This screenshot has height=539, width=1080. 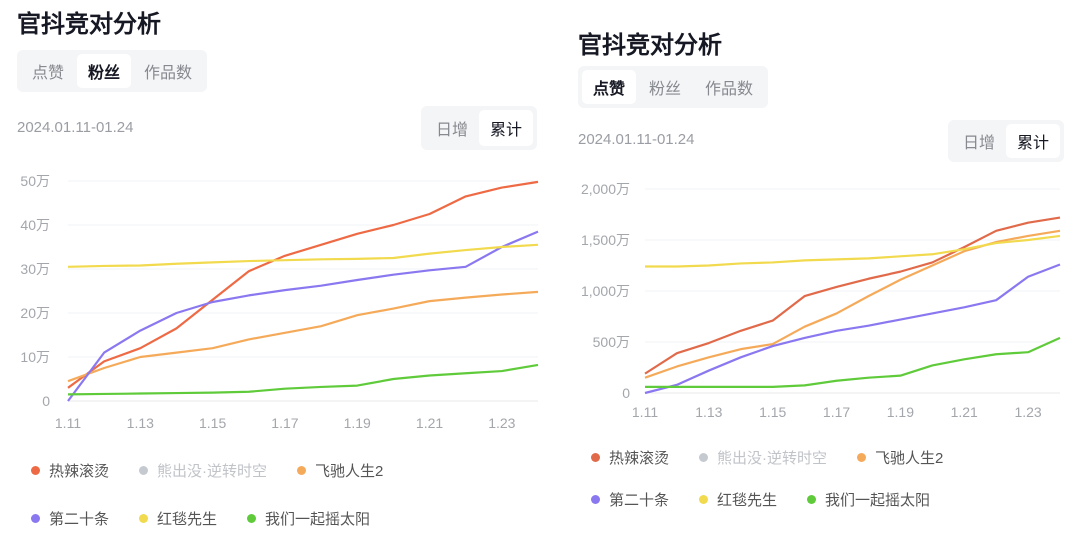 What do you see at coordinates (35, 269) in the screenshot?
I see `y-tick-label: 30万` at bounding box center [35, 269].